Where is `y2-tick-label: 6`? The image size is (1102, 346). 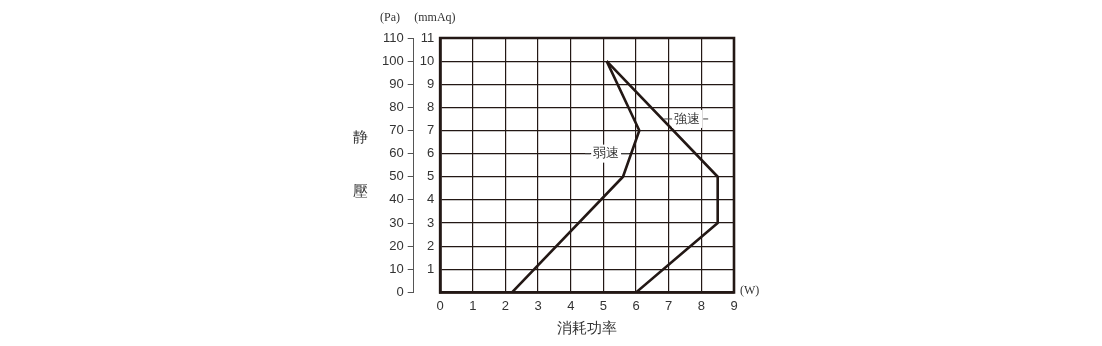
y2-tick-label: 6 is located at coordinates (430, 153).